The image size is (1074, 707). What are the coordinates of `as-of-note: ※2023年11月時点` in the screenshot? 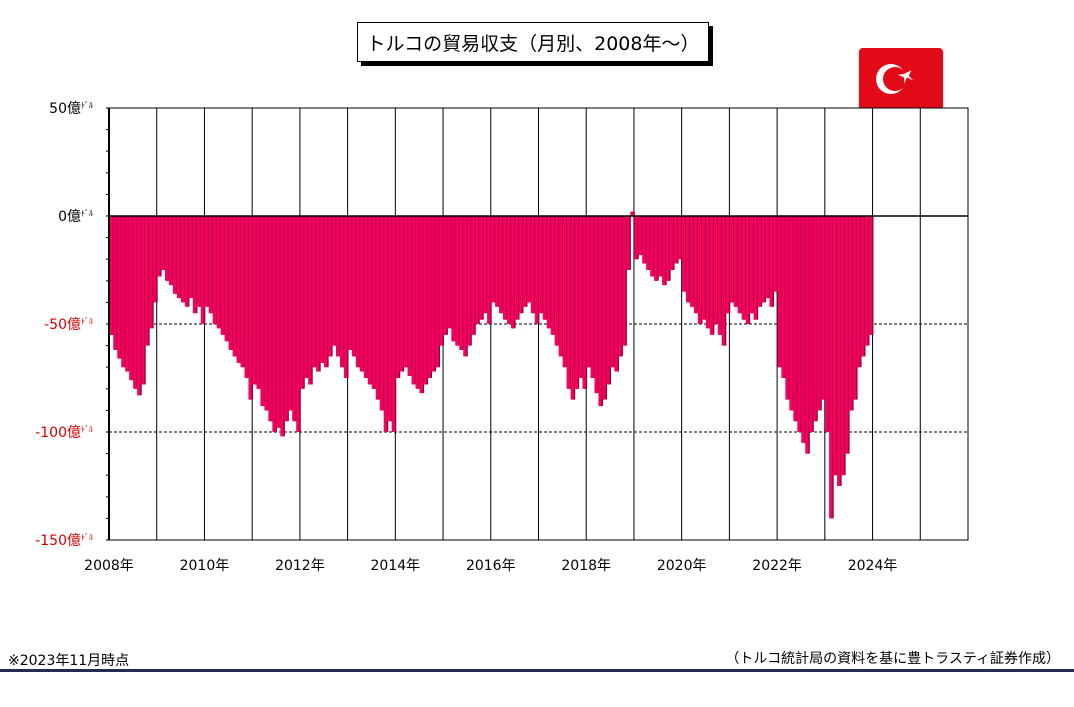 It's located at (69, 661).